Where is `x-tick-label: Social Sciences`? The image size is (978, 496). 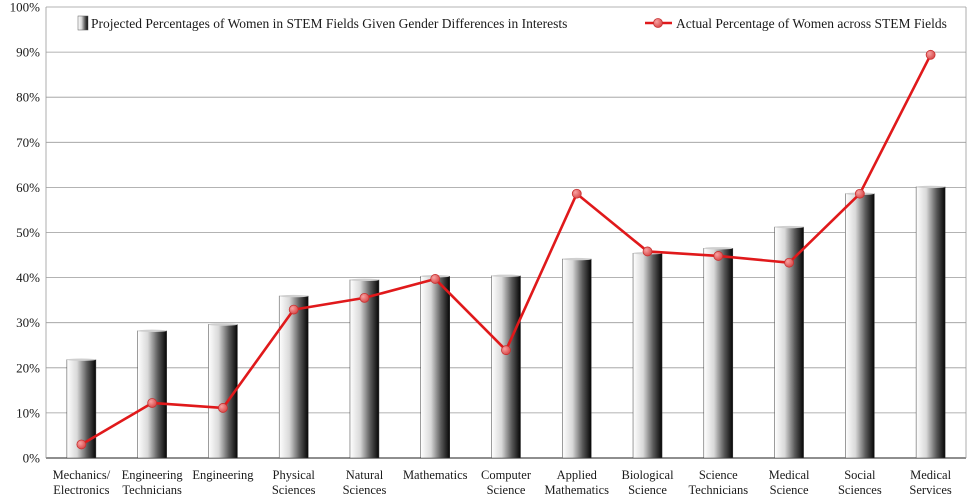
x-tick-label: Social Sciences is located at coordinates (860, 482).